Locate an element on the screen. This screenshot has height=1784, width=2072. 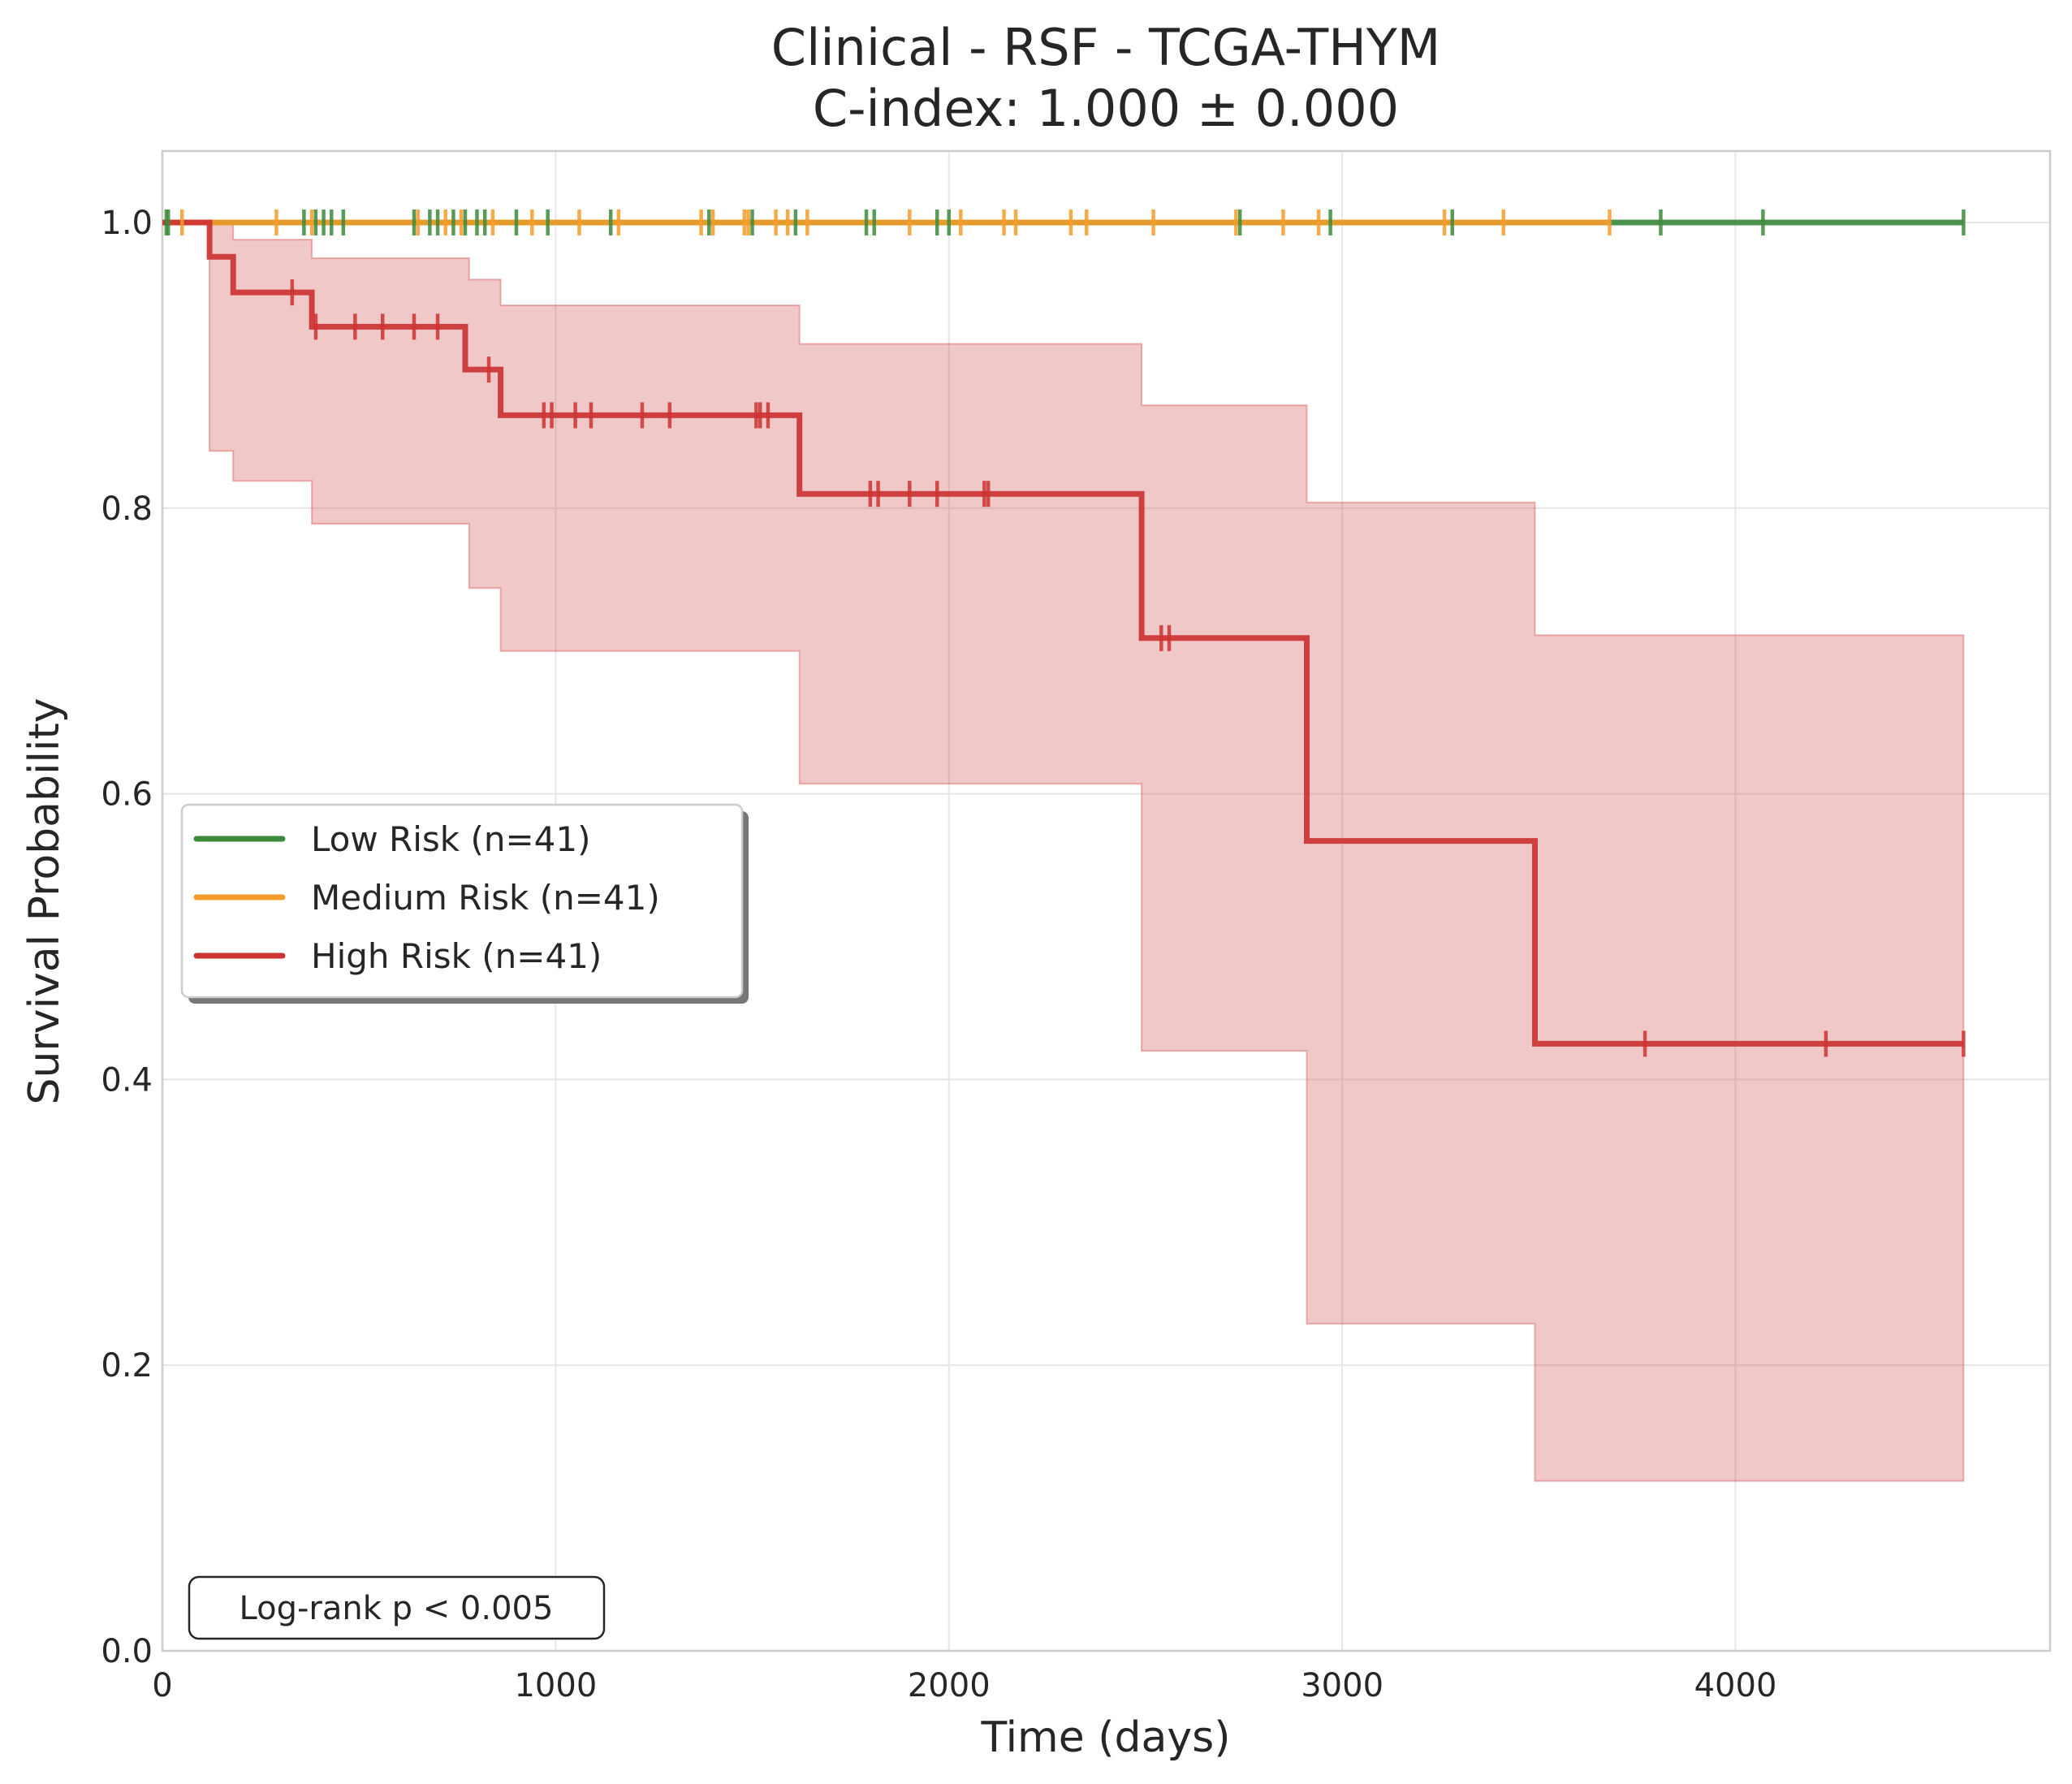
x-tick-label: 4000 is located at coordinates (1735, 1685).